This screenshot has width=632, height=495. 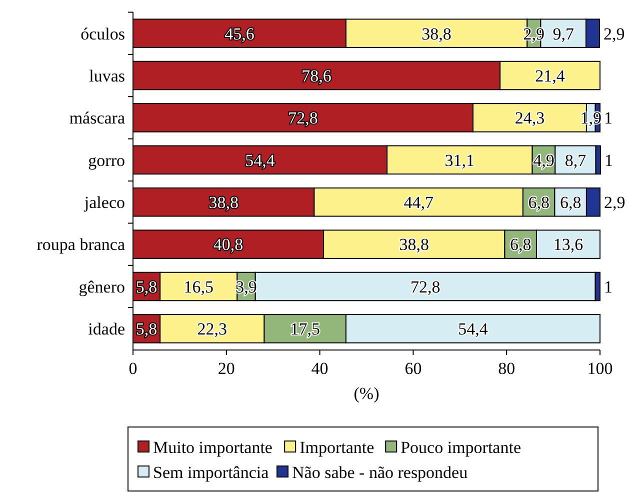 I want to click on legend-label: Importante, so click(x=337, y=447).